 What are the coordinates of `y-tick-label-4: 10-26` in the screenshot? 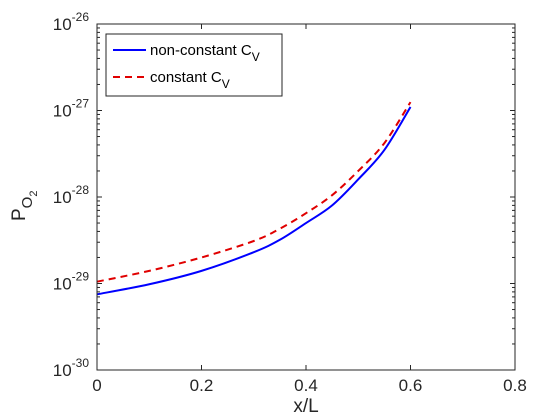 It's located at (71, 22).